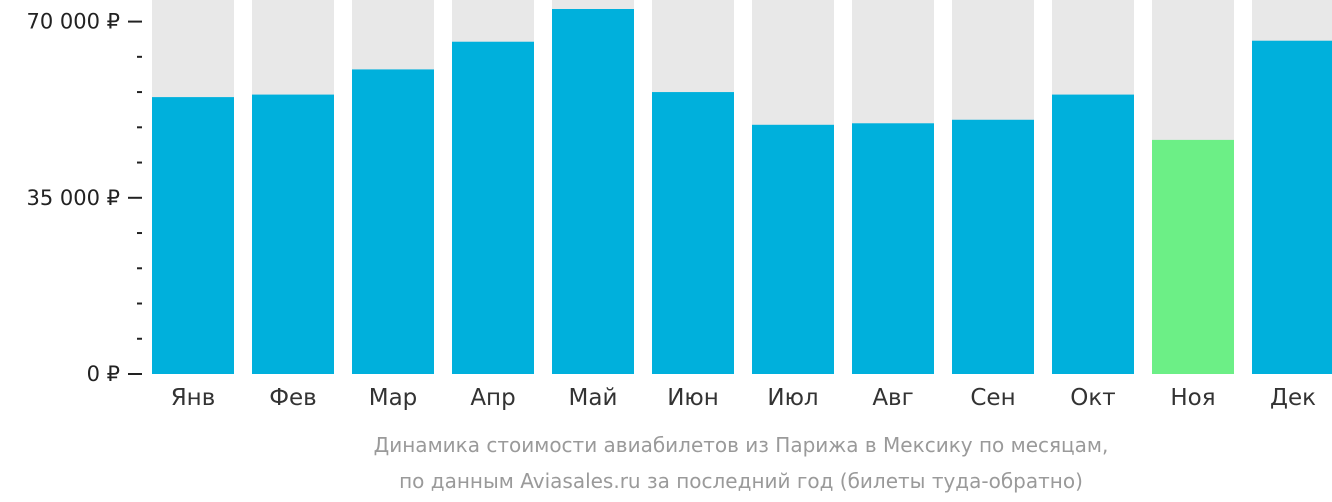 This screenshot has height=502, width=1332. What do you see at coordinates (73, 198) in the screenshot?
I see `y-tick-label-1: 35 000 ₽` at bounding box center [73, 198].